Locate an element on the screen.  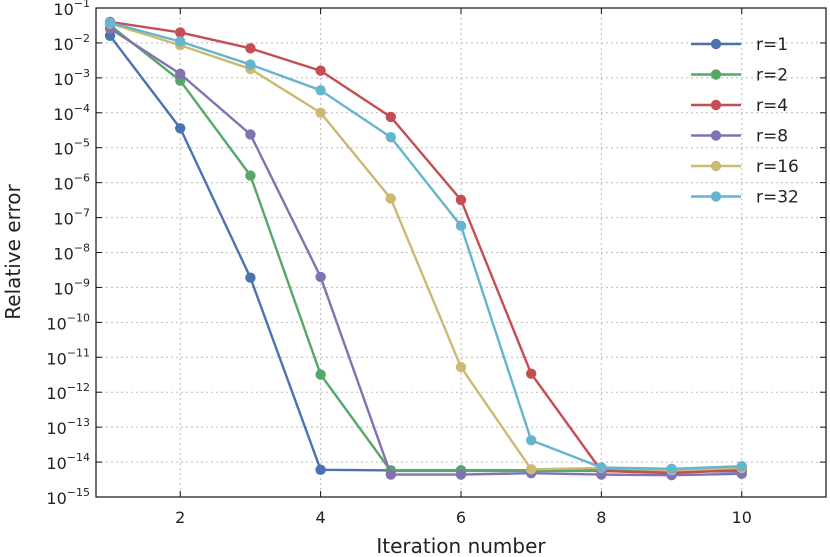
legend-label: r=4 is located at coordinates (772, 106).